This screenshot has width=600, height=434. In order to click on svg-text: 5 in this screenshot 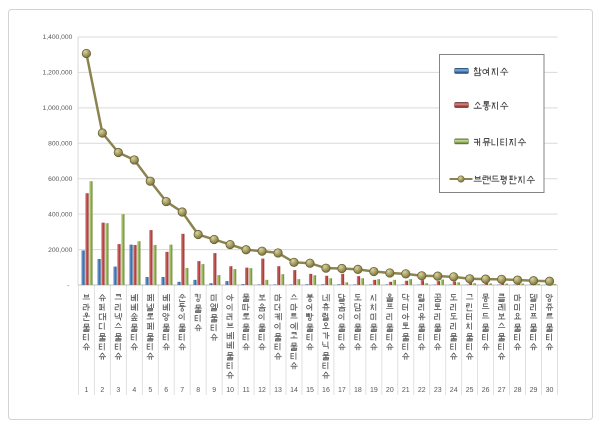, I will do `click(150, 390)`.